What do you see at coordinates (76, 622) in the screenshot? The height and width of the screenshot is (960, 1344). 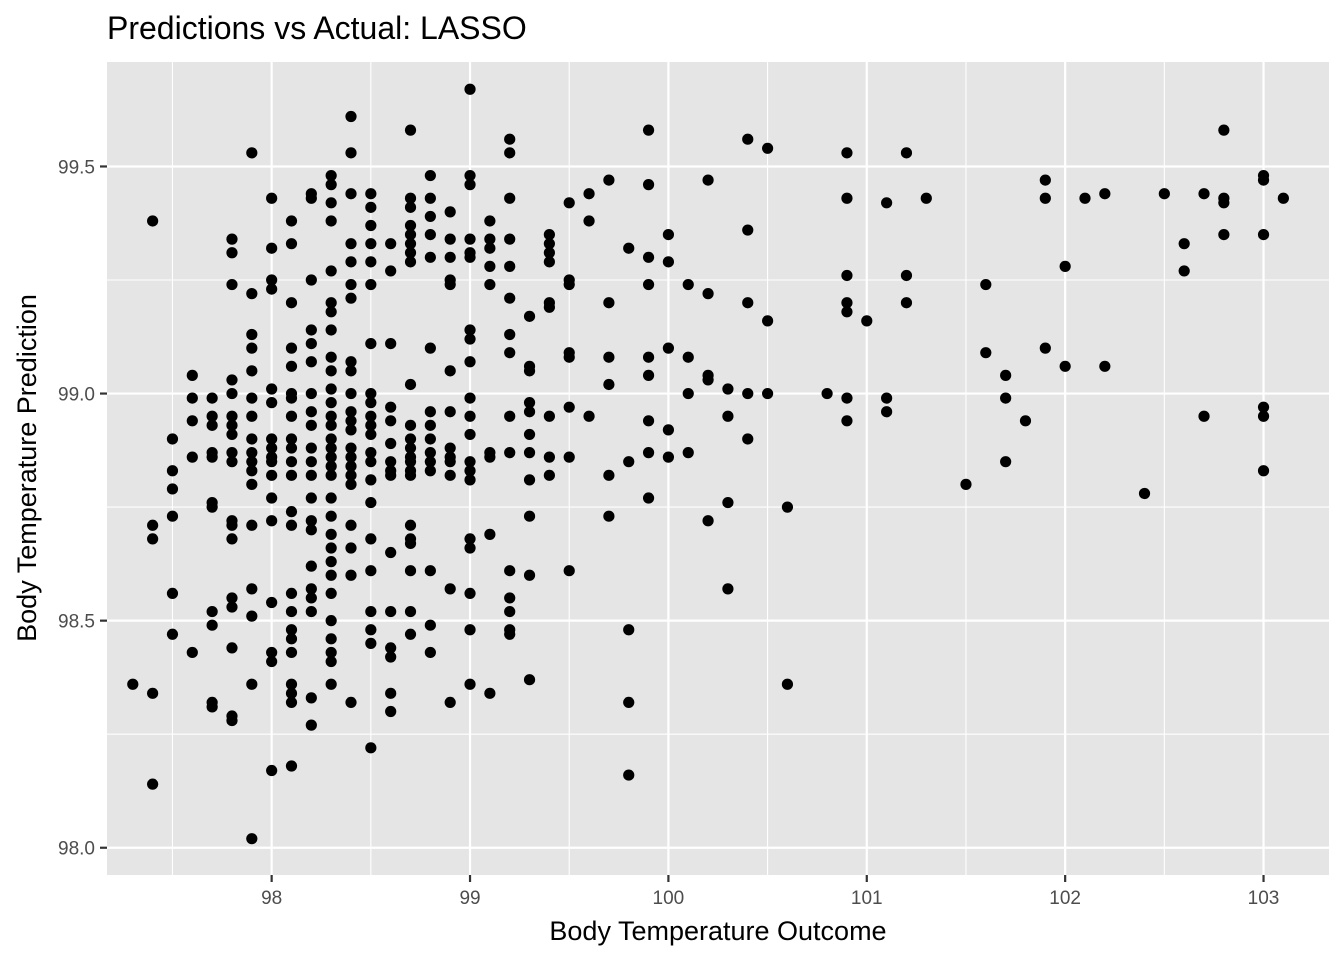 I see `y-tick-label: 98.5` at bounding box center [76, 622].